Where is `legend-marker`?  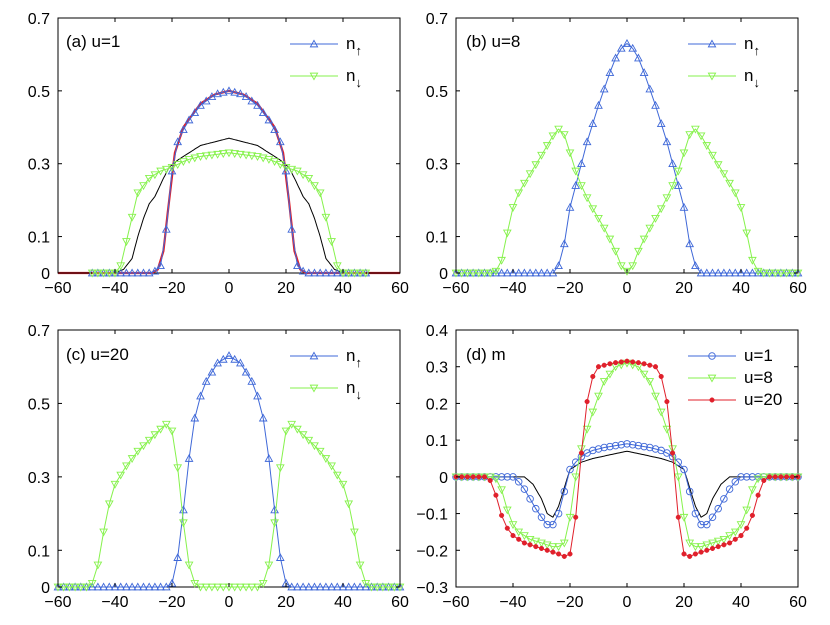
legend-marker is located at coordinates (712, 356).